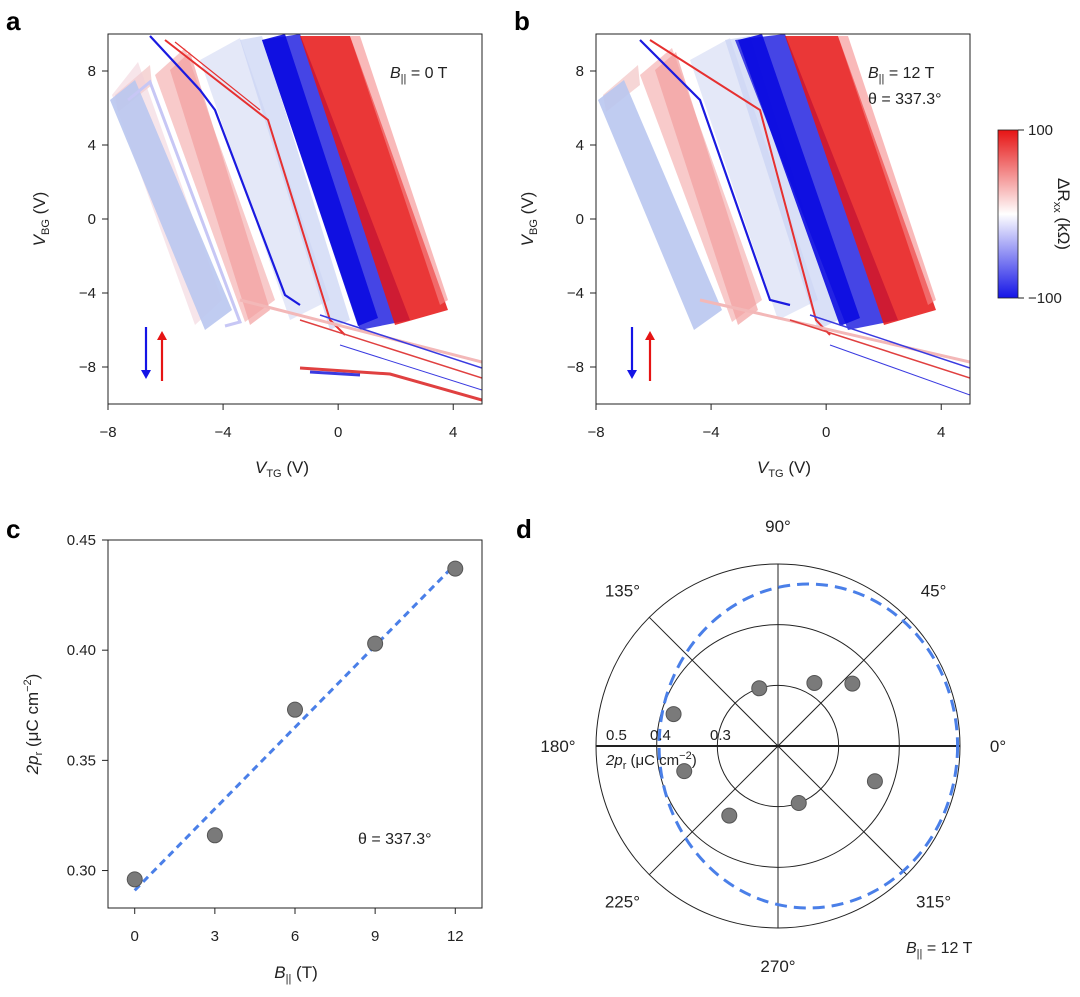  I want to click on x-axis-label-c: B|| (T), so click(296, 974).